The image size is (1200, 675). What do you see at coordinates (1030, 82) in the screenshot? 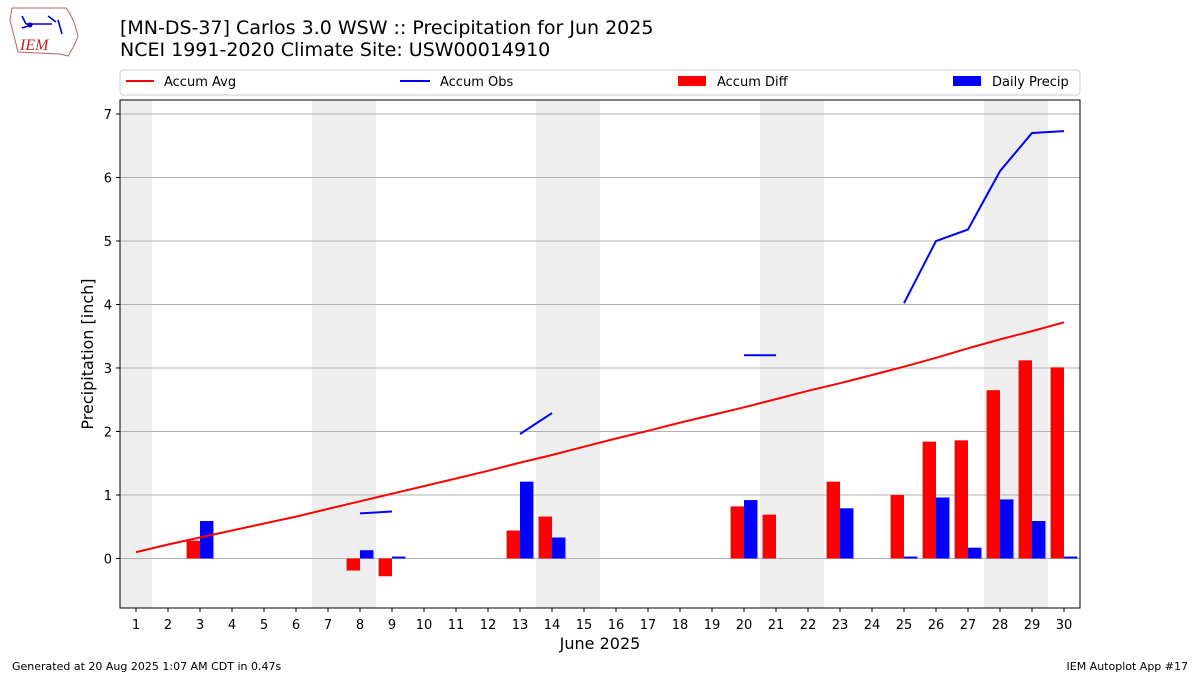
I see `legend-label-daily-precip: Daily Precip` at bounding box center [1030, 82].